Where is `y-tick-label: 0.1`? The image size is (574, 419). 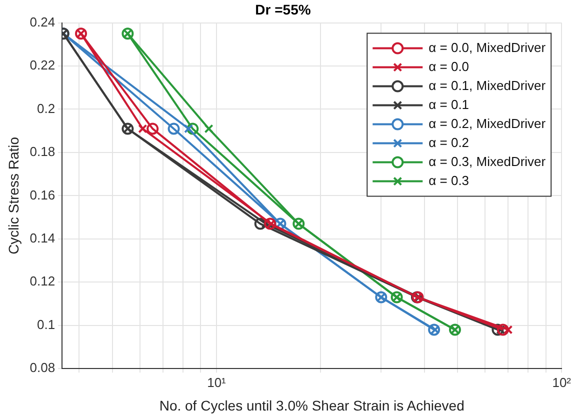 y-tick-label: 0.1 is located at coordinates (46, 324).